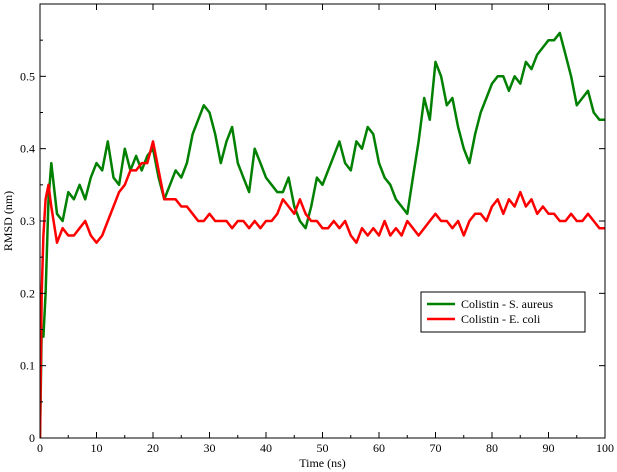 The image size is (617, 472). I want to click on x-tick-label: 40, so click(266, 448).